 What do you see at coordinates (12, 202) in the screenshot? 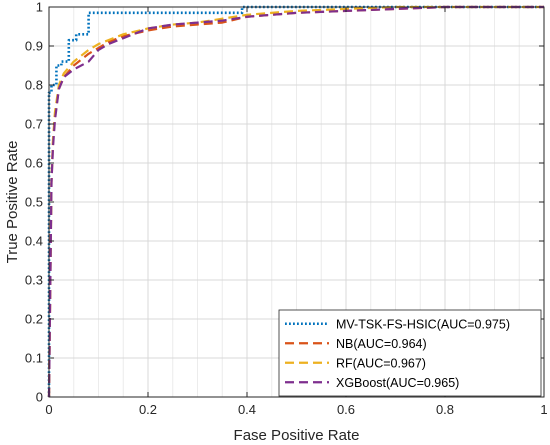
I see `y-axis-label: True Positive Rate` at bounding box center [12, 202].